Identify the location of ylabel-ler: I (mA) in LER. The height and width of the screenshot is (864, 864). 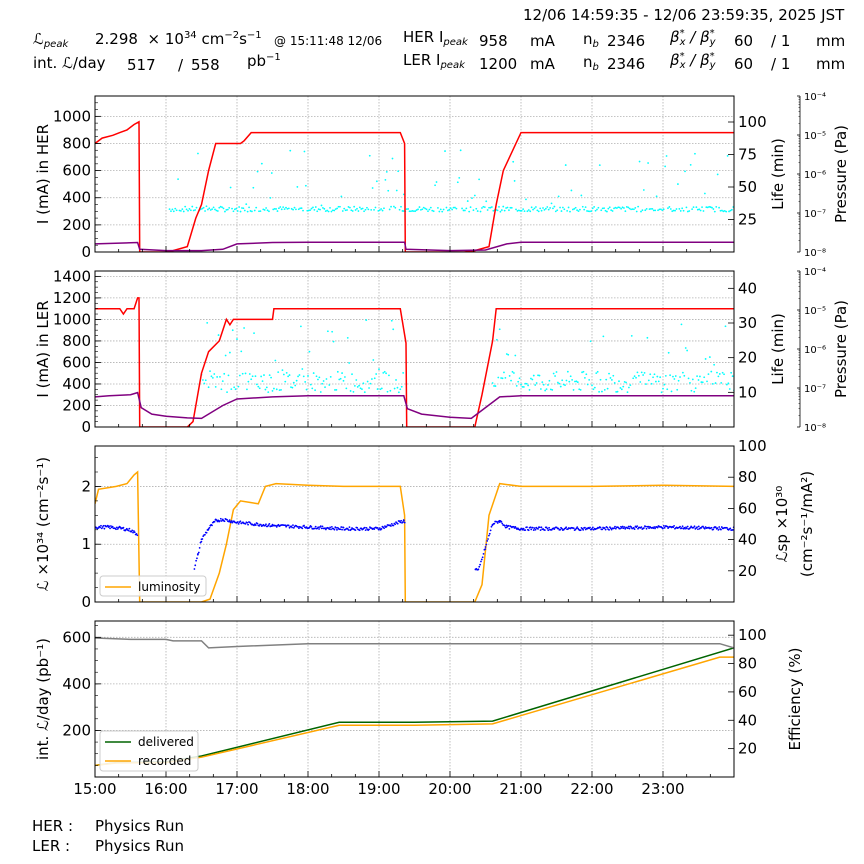
(43, 348).